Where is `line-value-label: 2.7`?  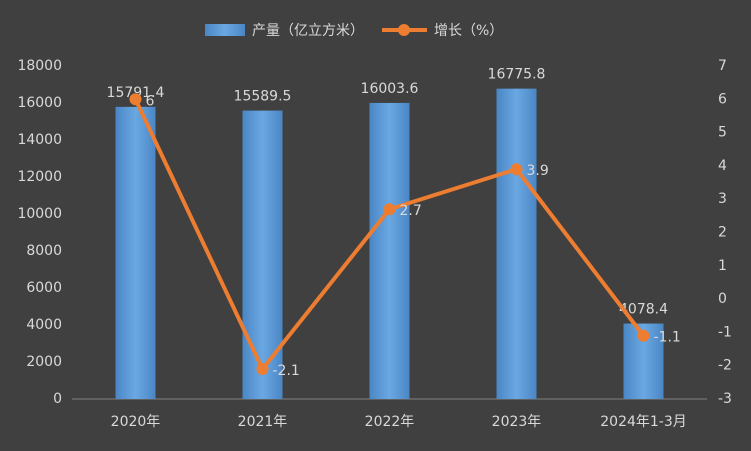 line-value-label: 2.7 is located at coordinates (411, 211).